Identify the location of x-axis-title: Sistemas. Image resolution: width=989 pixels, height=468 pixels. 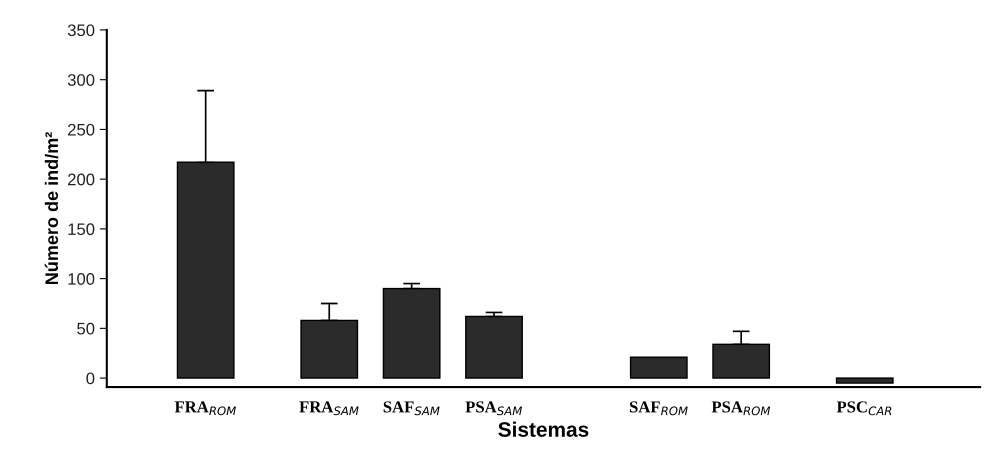
(543, 429).